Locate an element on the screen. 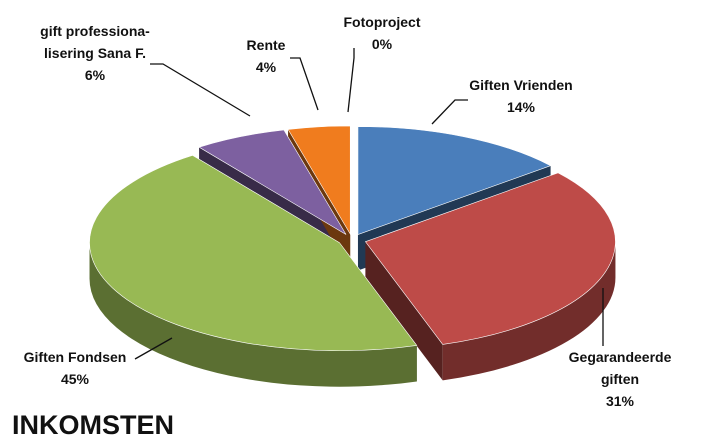  label-line: gift professiona- is located at coordinates (95, 31).